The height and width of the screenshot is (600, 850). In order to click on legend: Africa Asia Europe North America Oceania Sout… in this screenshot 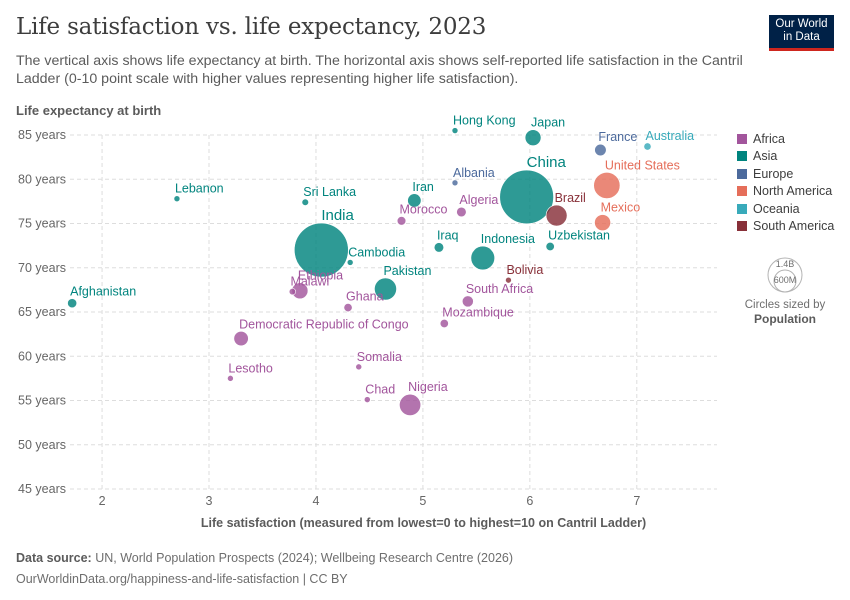, I will do `click(785, 182)`.